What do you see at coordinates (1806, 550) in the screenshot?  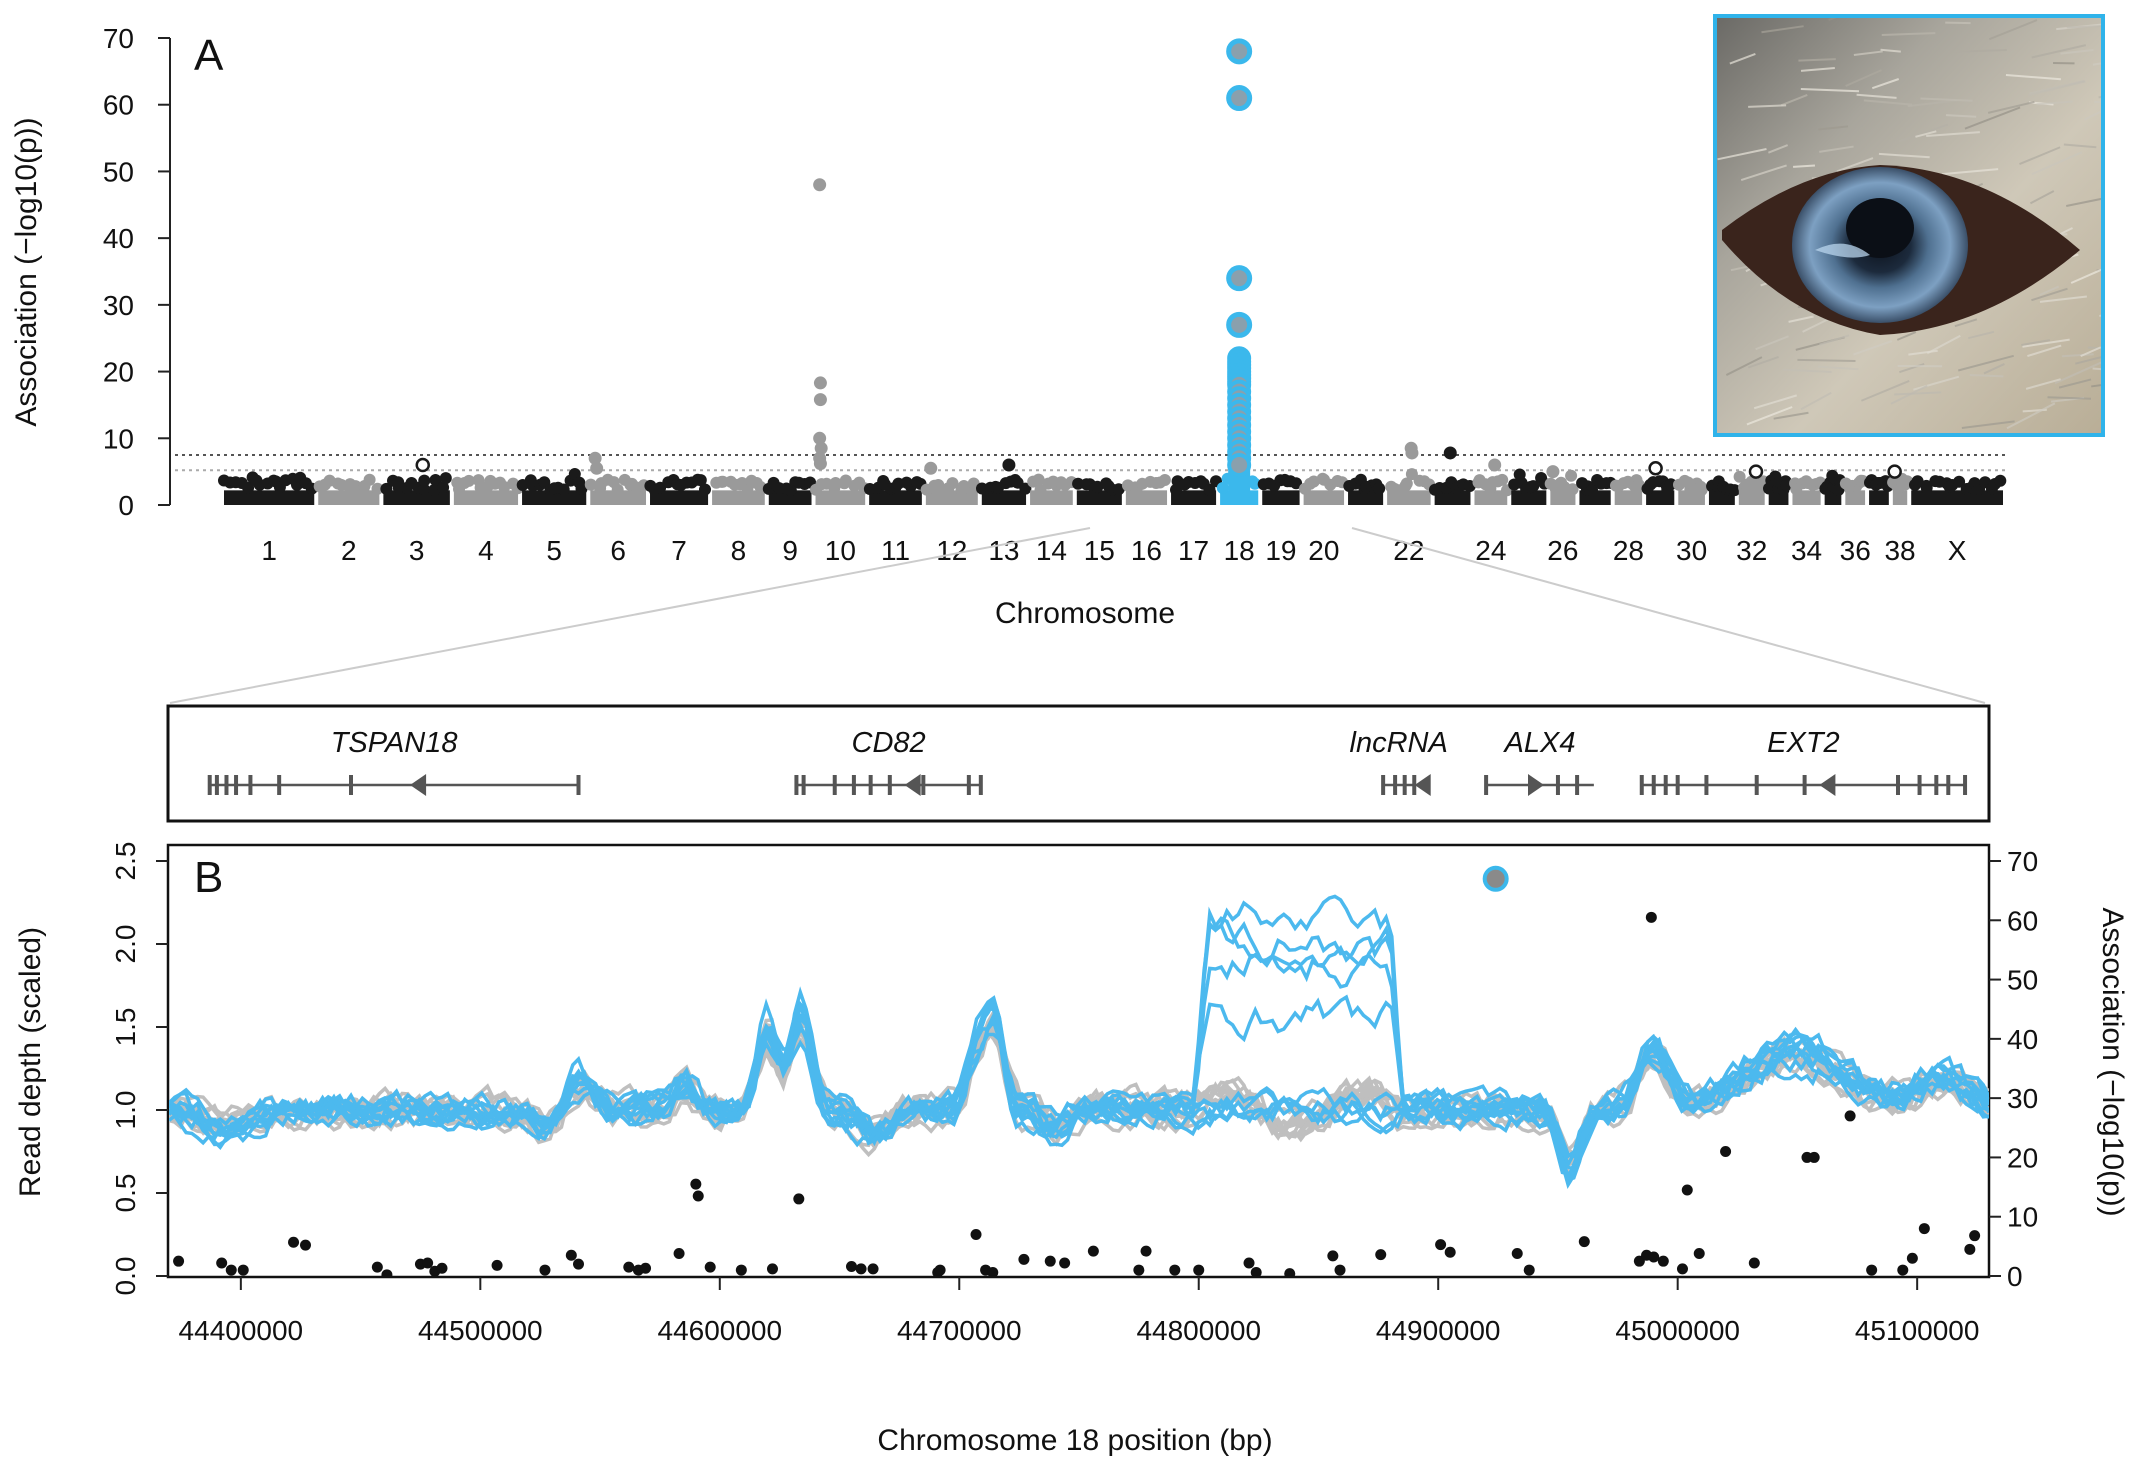 I see `chromosome-tick-label: 34` at bounding box center [1806, 550].